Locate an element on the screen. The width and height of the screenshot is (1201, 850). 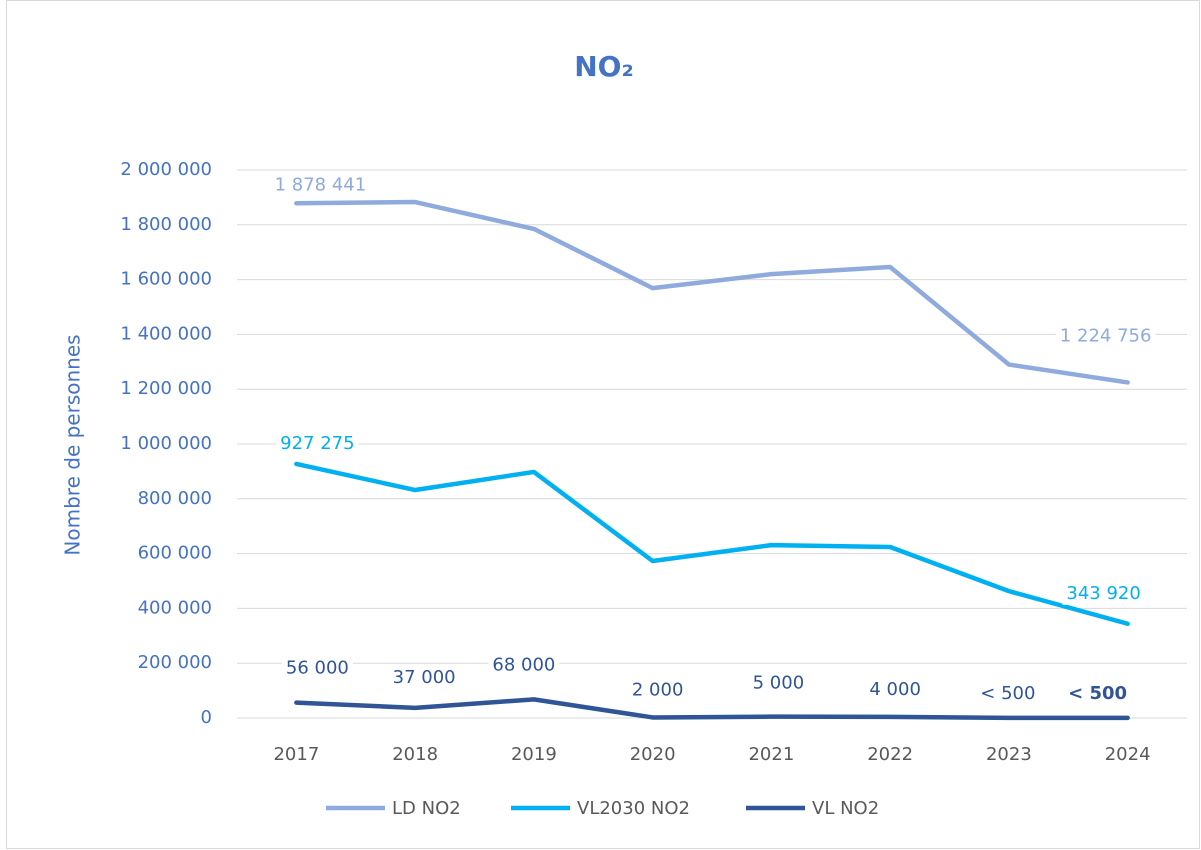
x-tick-label: 2022 is located at coordinates (890, 754).